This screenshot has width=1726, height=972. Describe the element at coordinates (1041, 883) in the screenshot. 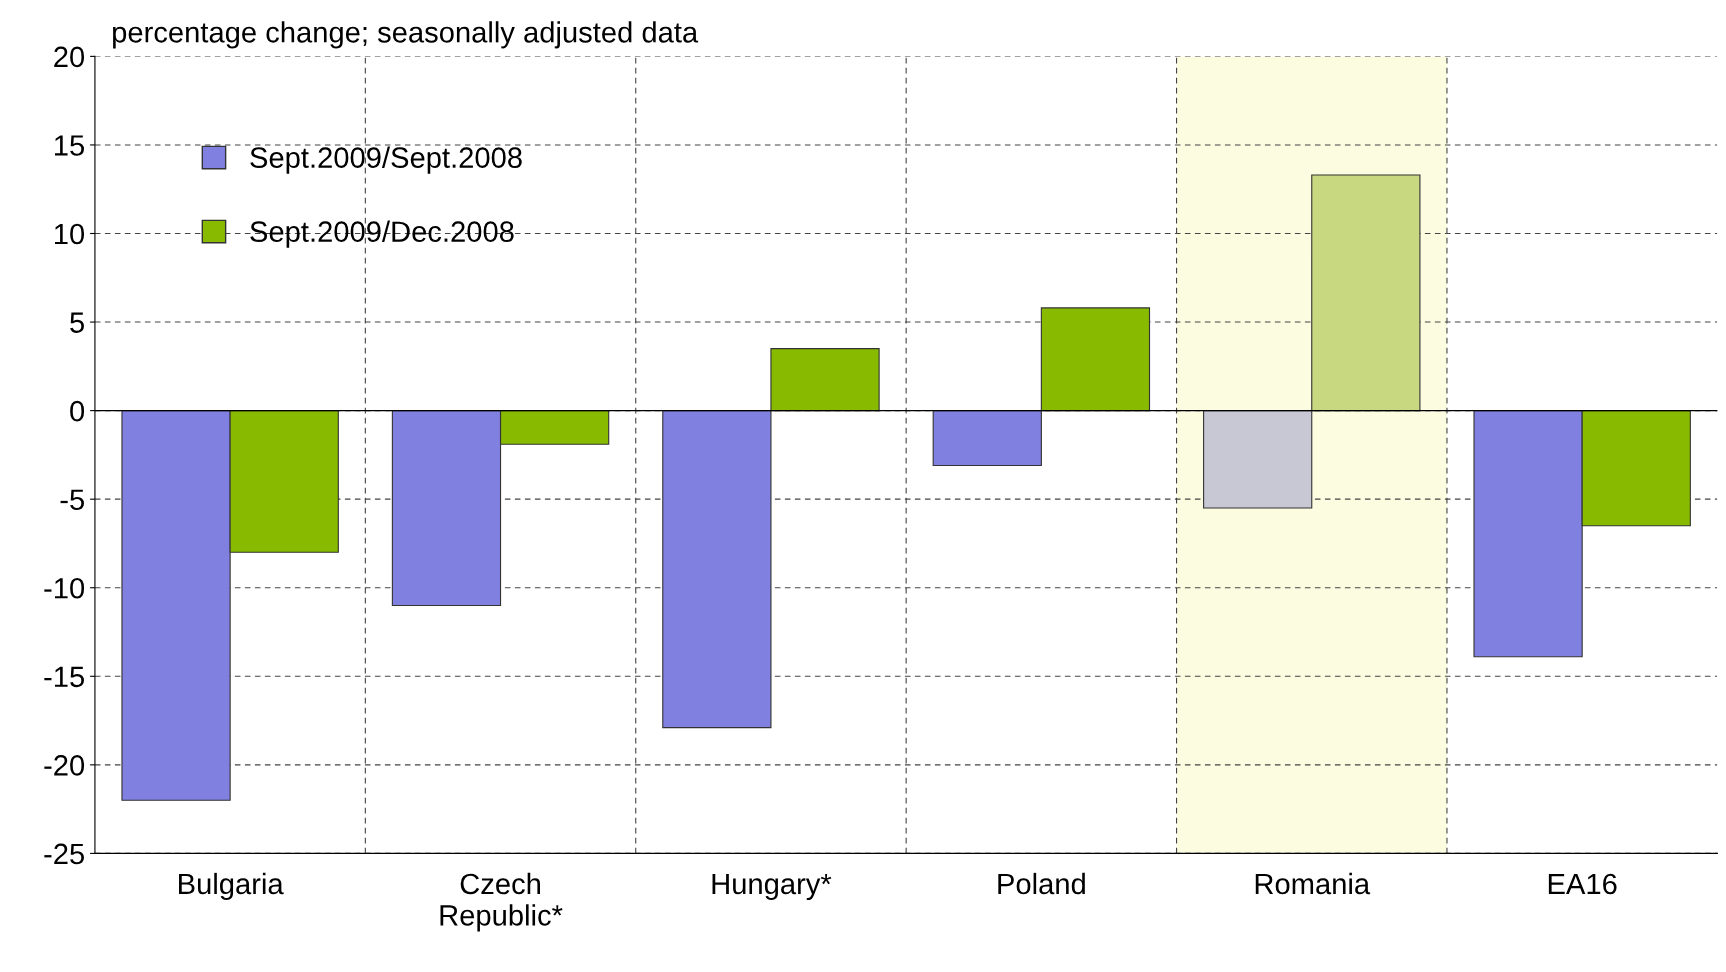

I see `x-tick-label: Poland` at that location.